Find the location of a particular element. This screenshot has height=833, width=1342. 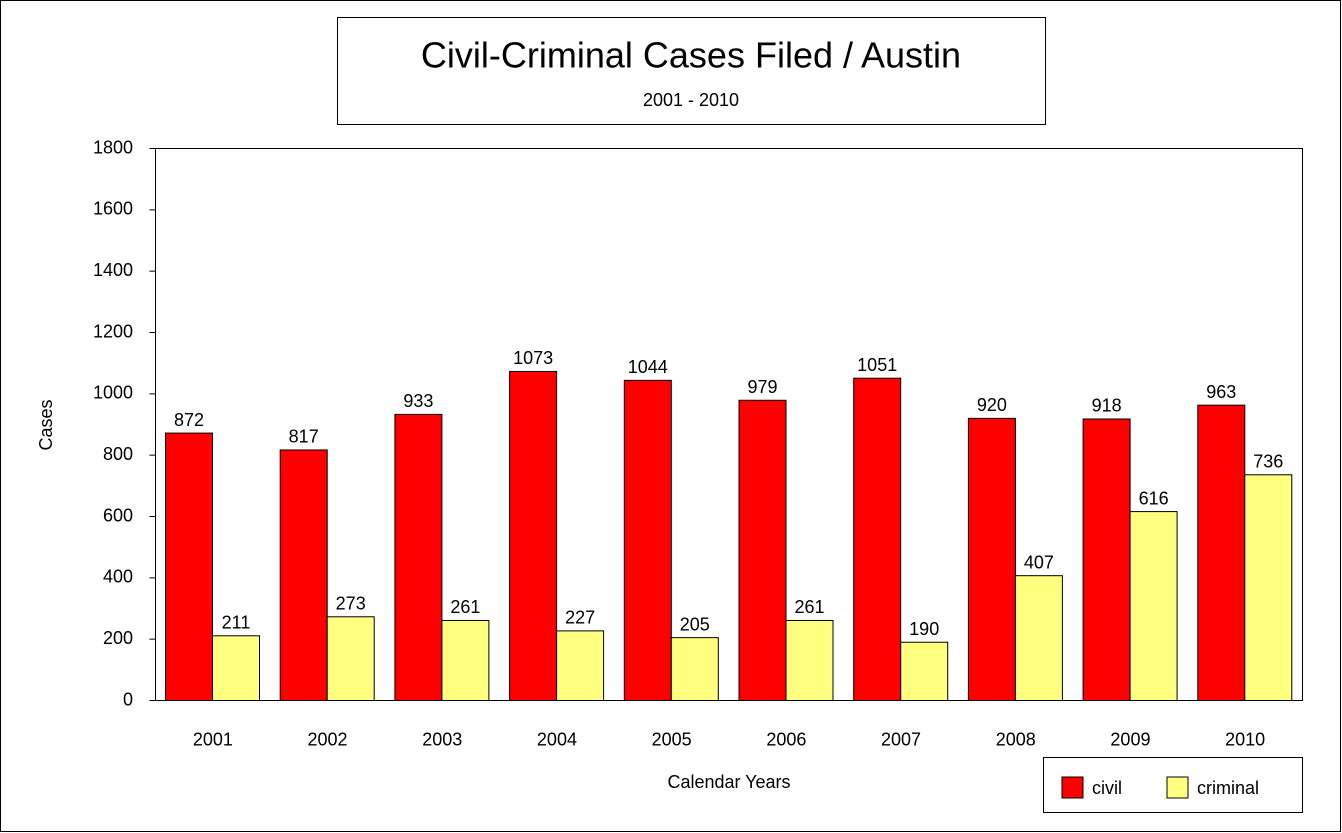

data-label: 616 is located at coordinates (1154, 498).